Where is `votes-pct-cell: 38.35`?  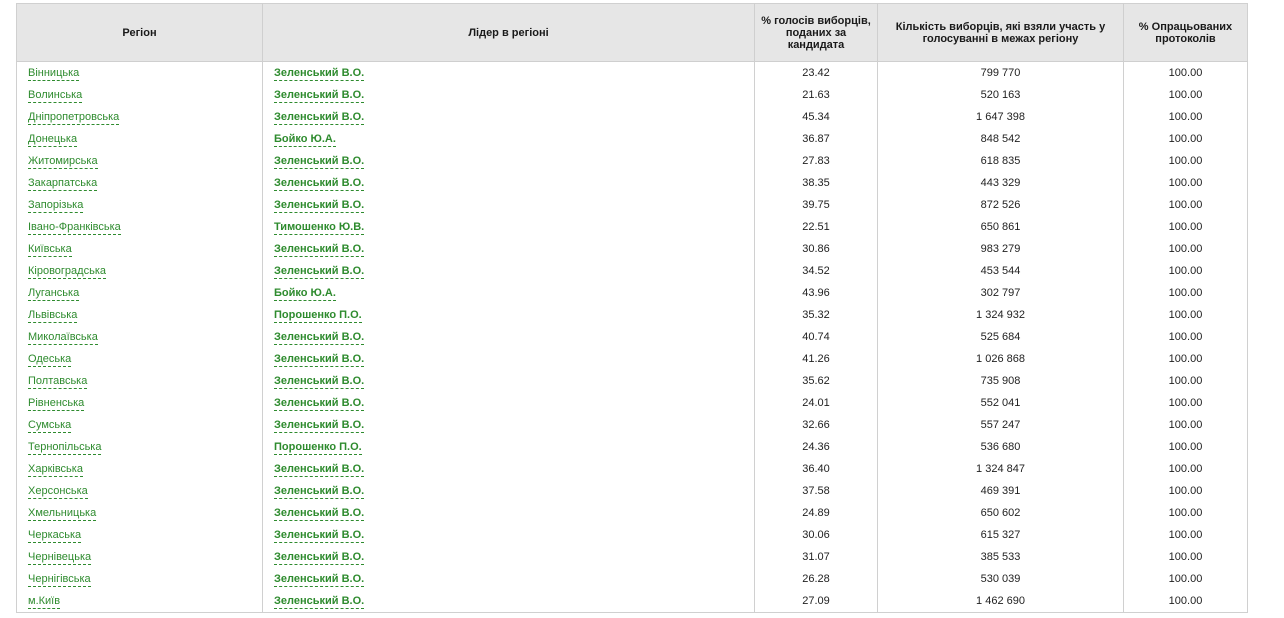
votes-pct-cell: 38.35 is located at coordinates (816, 183).